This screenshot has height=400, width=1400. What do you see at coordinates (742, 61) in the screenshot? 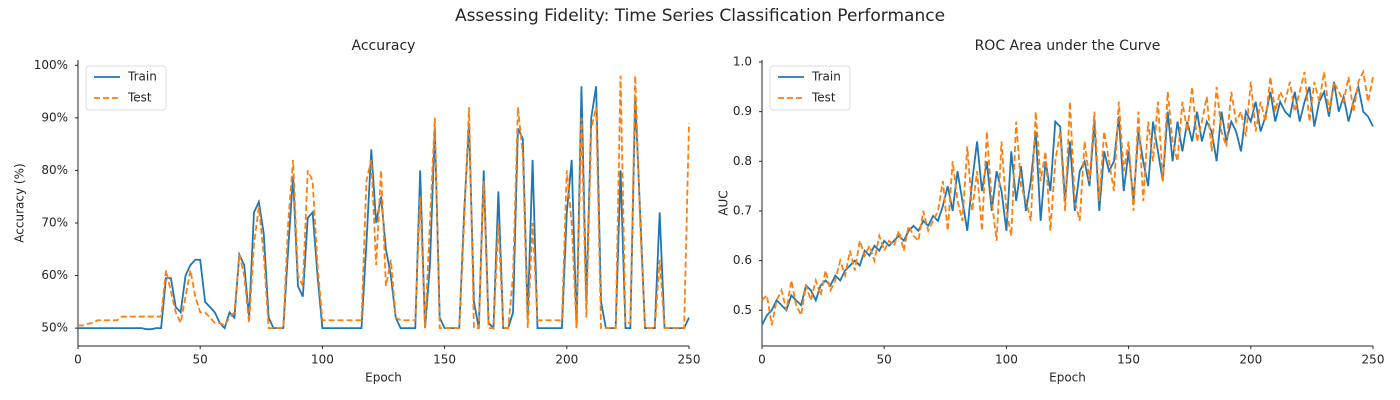
I see `y-tick-label: 1.0` at bounding box center [742, 61].